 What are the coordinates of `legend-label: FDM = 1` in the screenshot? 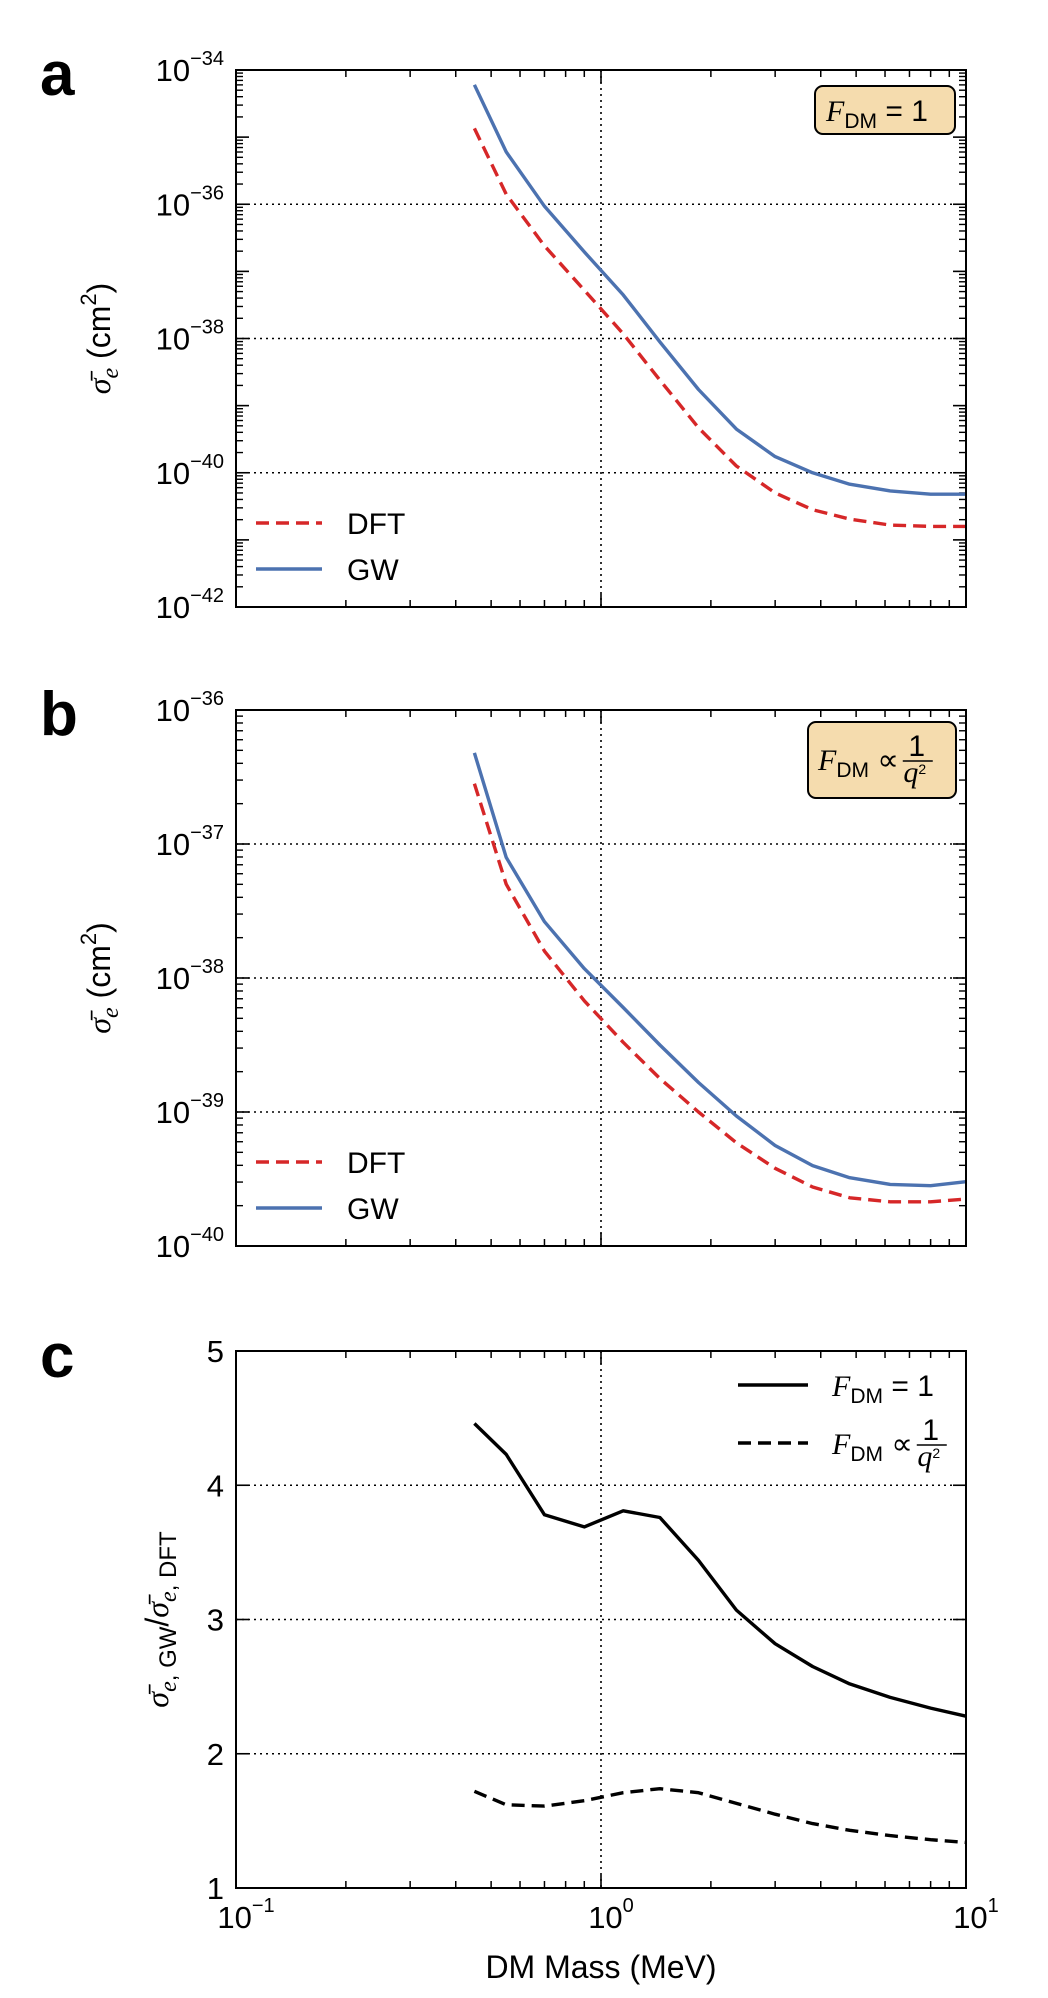 It's located at (882, 1389).